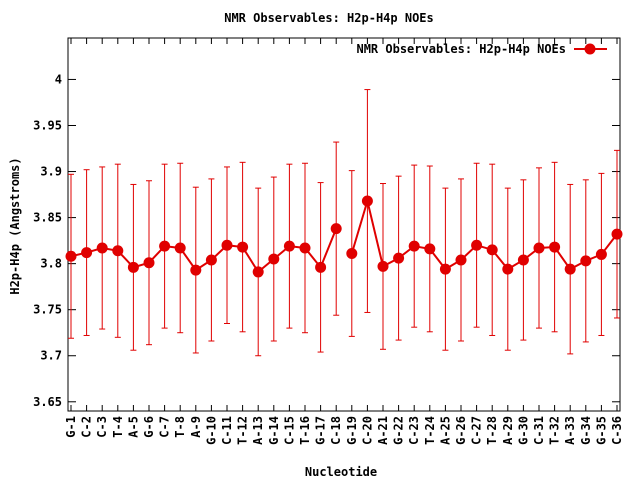 Image resolution: width=640 pixels, height=480 pixels. I want to click on x-tick-label: G-17, so click(321, 430).